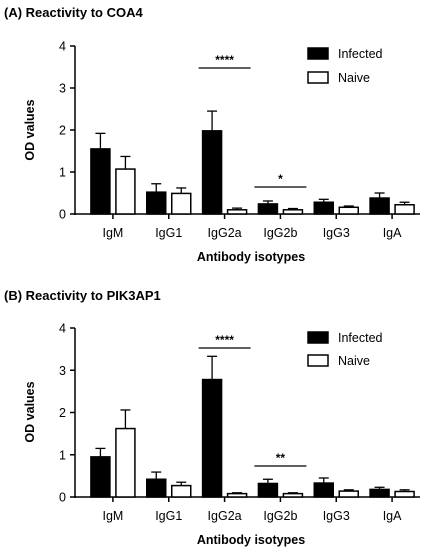 The height and width of the screenshot is (550, 427). What do you see at coordinates (281, 458) in the screenshot?
I see `significance-label: **` at bounding box center [281, 458].